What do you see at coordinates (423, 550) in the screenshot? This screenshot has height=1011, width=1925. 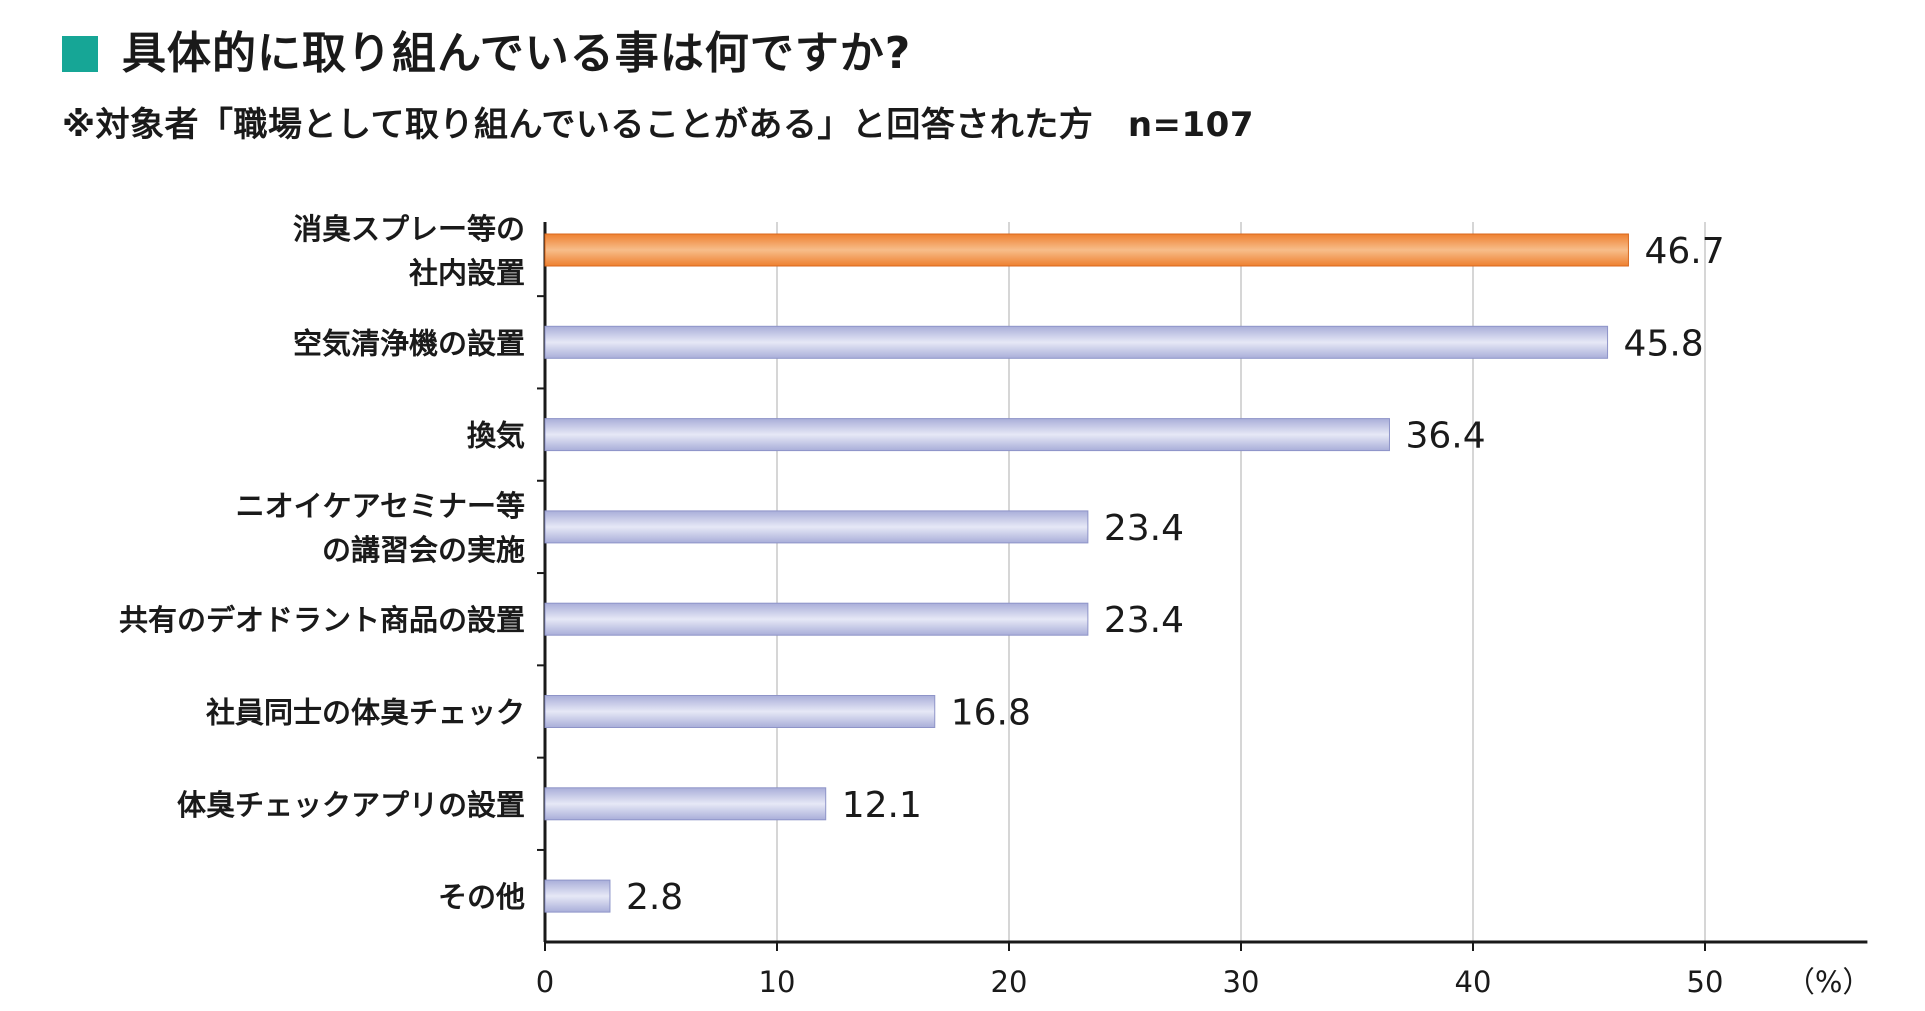 I see `category-label-3-line-1: の講習会の実施` at bounding box center [423, 550].